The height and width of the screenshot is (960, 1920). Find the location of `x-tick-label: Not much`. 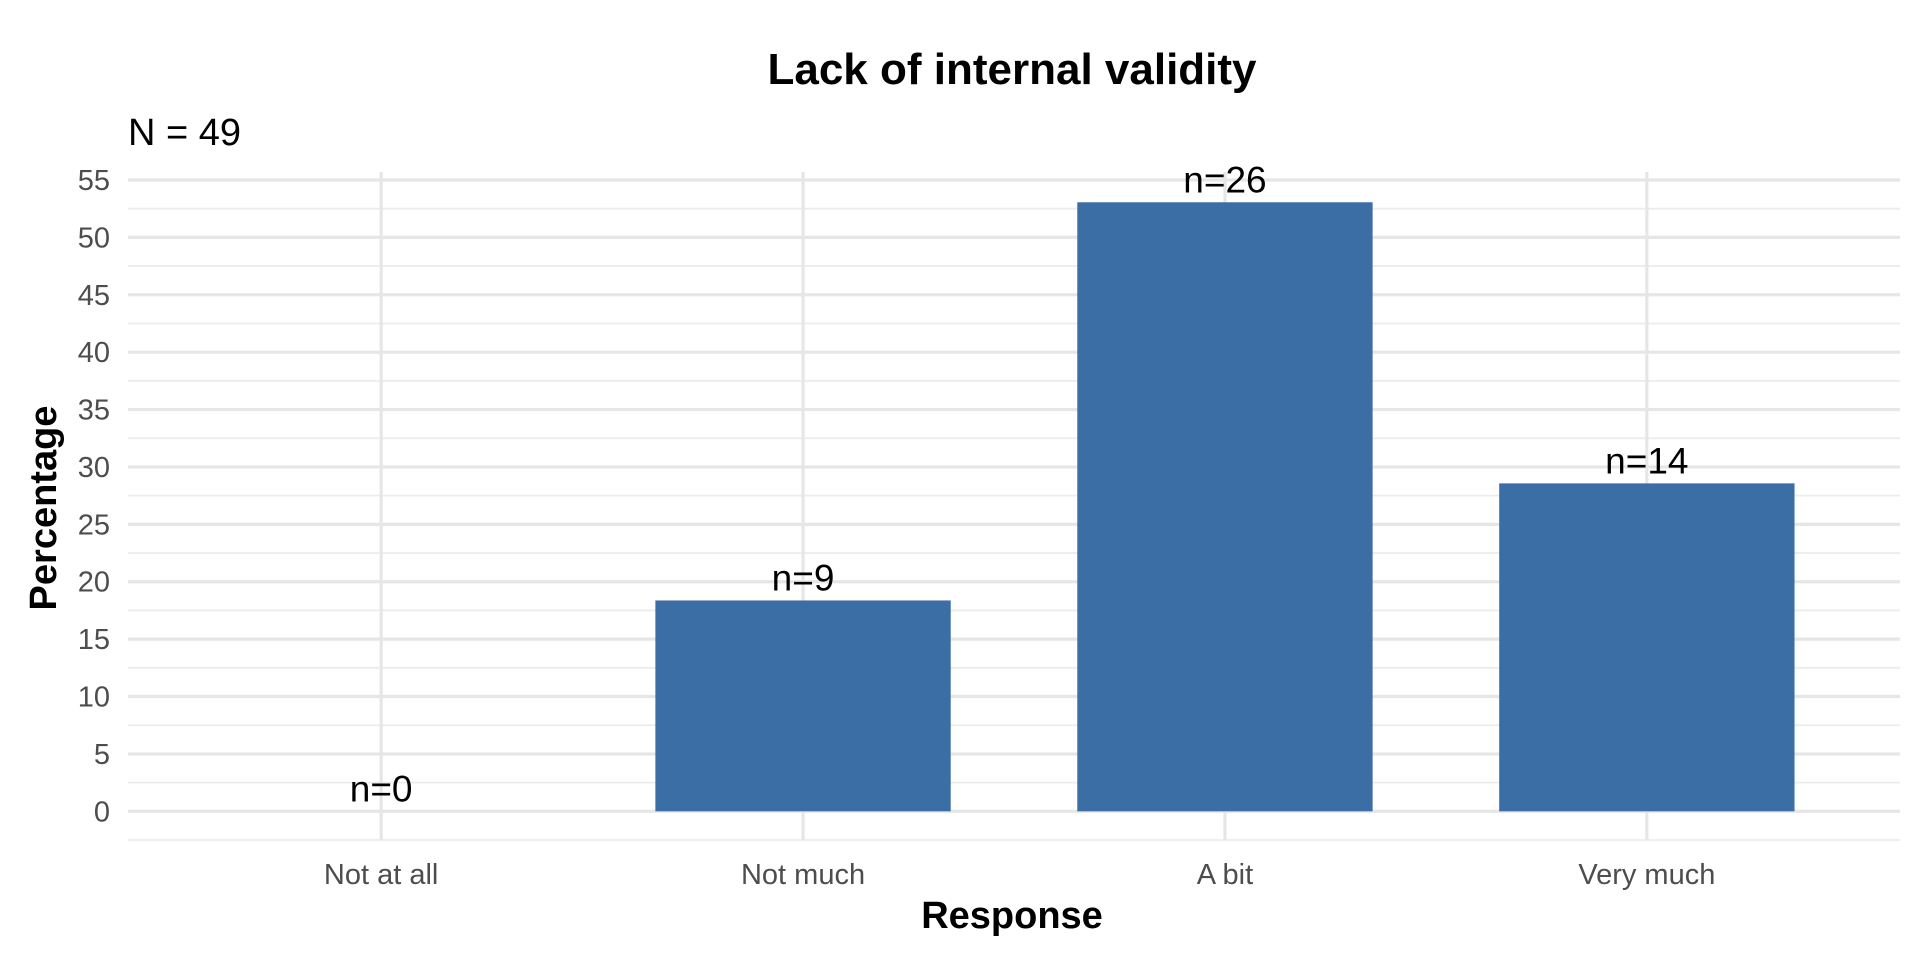

x-tick-label: Not much is located at coordinates (803, 875).